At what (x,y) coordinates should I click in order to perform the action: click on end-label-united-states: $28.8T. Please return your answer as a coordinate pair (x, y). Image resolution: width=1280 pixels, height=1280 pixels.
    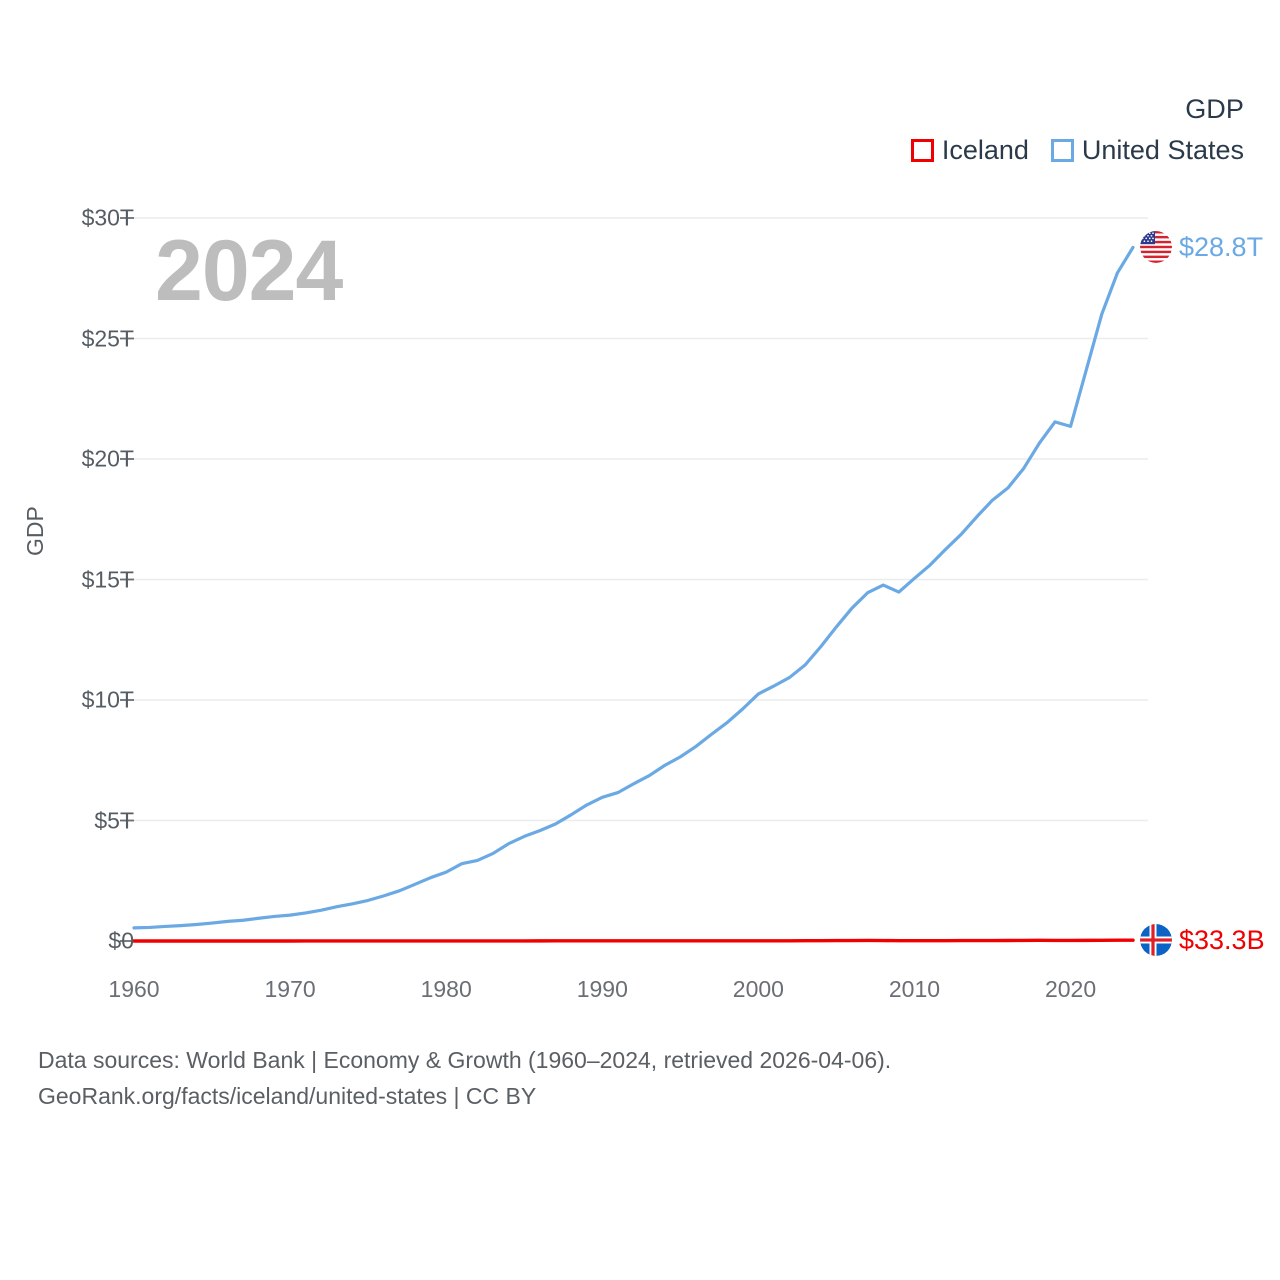
    Looking at the image, I should click on (1202, 247).